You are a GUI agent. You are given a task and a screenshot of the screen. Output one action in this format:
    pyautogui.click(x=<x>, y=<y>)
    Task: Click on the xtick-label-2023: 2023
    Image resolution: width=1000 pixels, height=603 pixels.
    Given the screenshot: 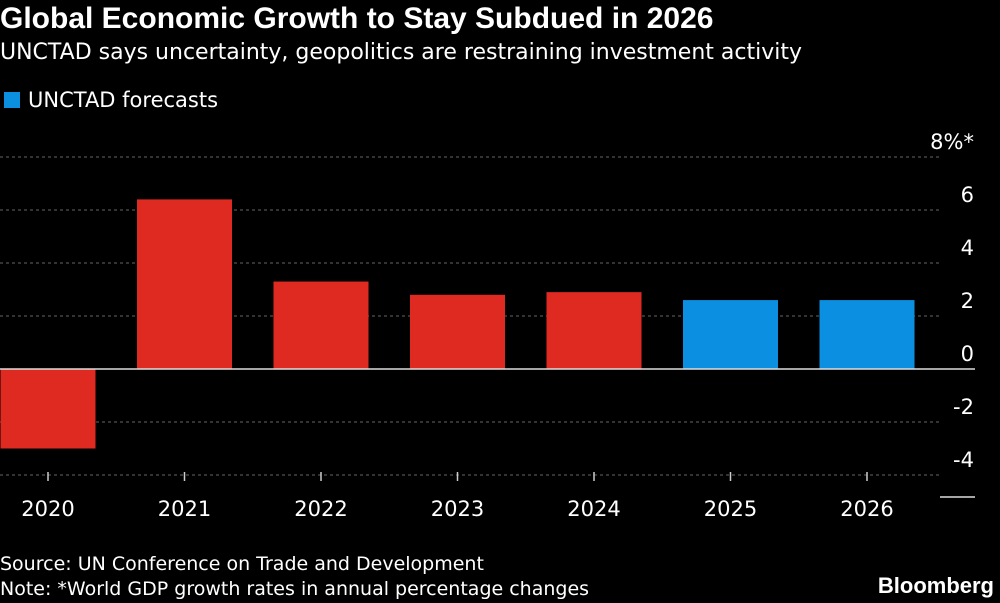 What is the action you would take?
    pyautogui.click(x=457, y=509)
    